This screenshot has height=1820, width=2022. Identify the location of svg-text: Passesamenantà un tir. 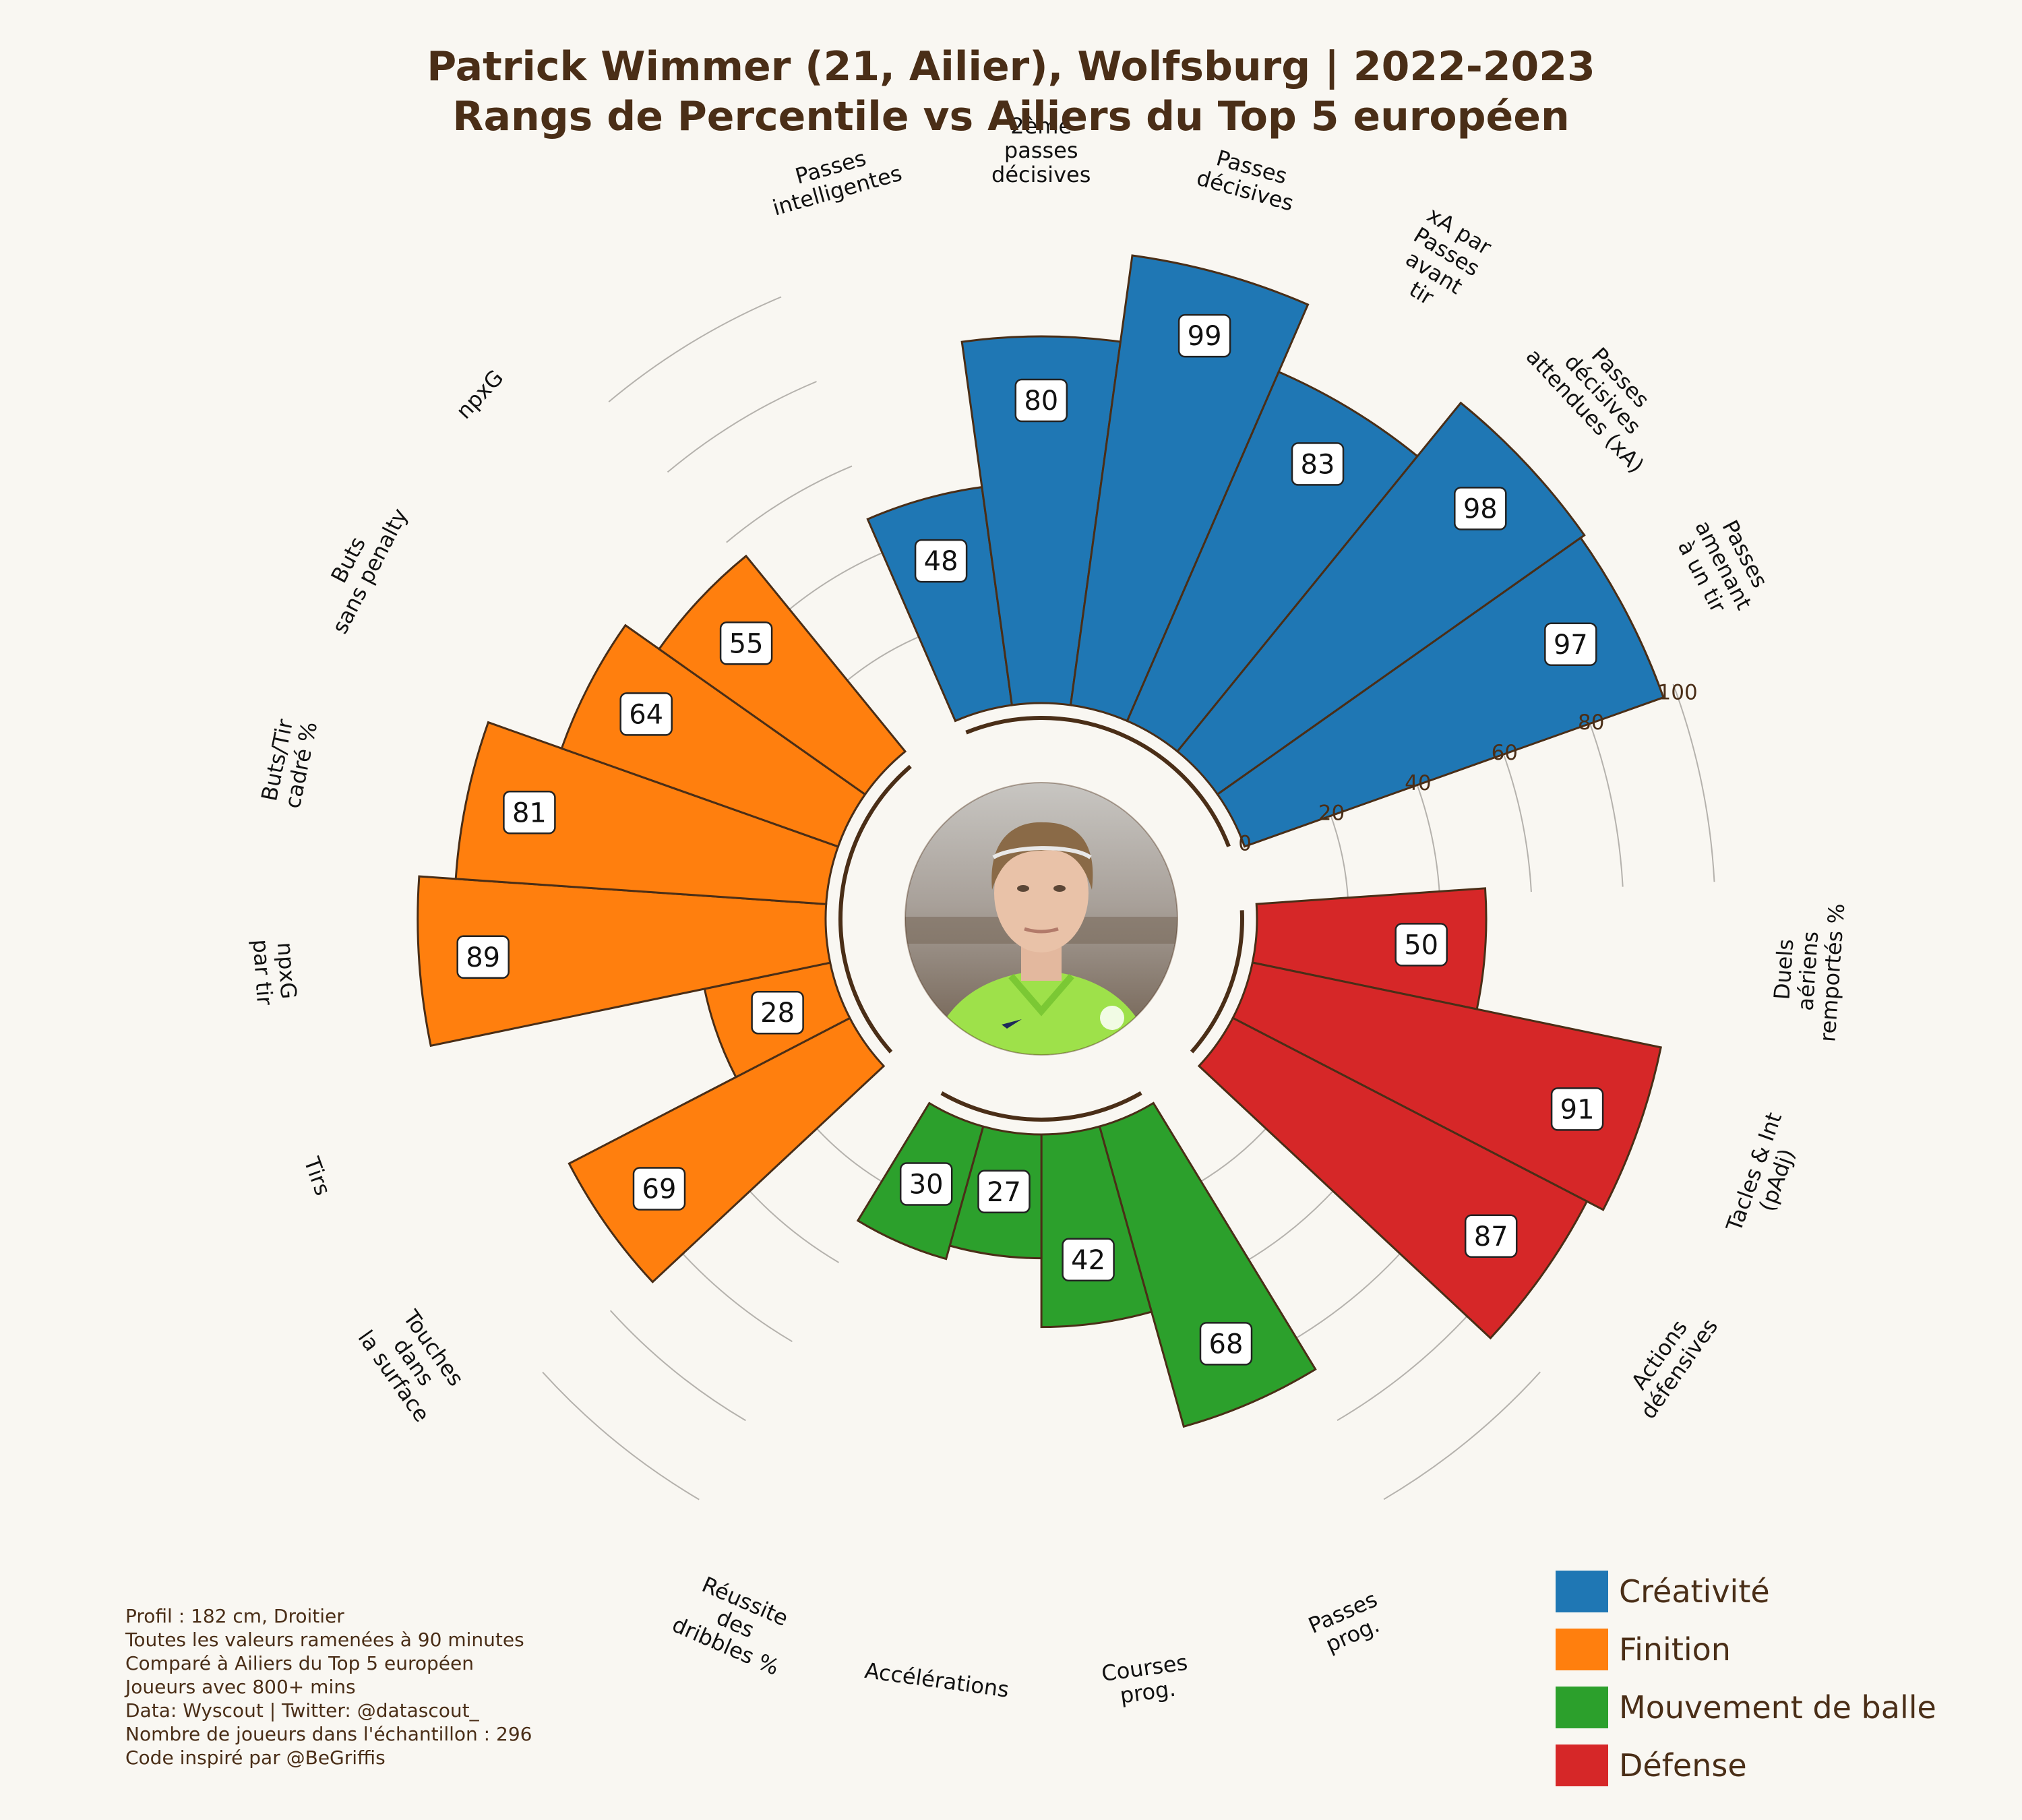
(1723, 565).